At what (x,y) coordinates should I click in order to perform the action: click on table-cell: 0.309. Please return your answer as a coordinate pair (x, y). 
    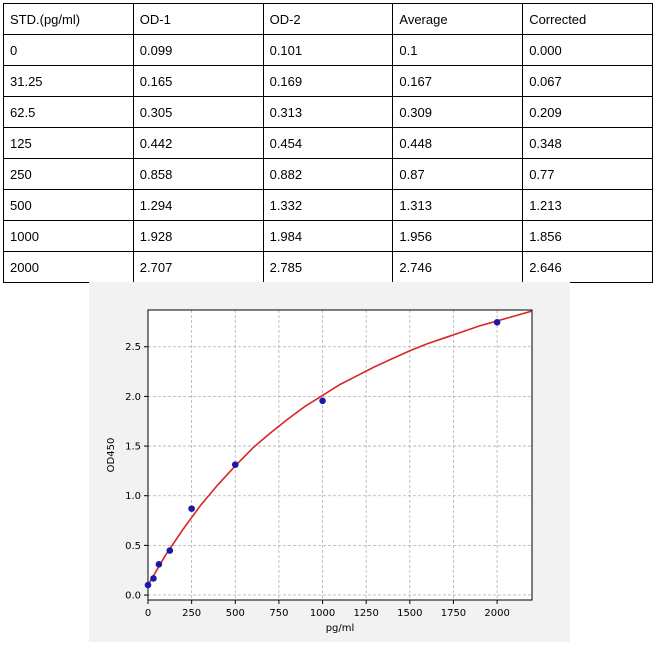
    Looking at the image, I should click on (458, 112).